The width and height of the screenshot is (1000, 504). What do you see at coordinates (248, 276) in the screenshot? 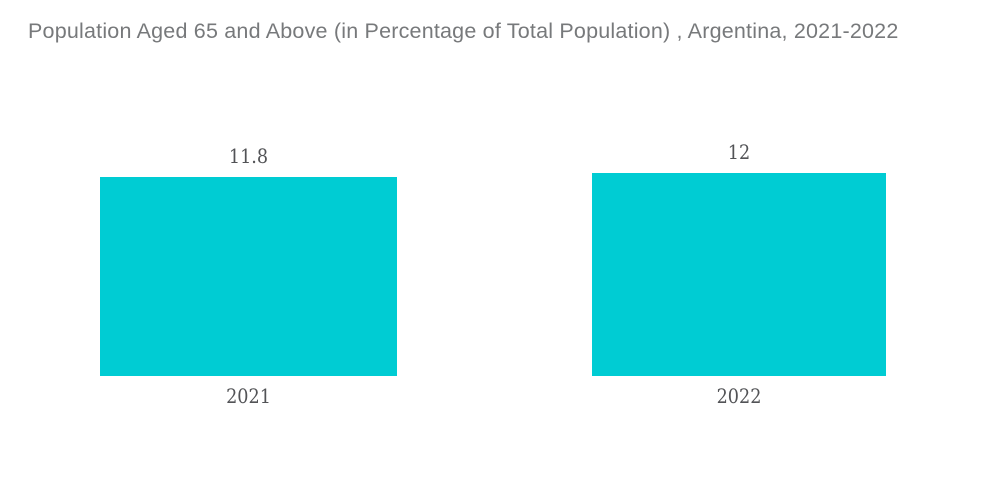
I see `bar-2021` at bounding box center [248, 276].